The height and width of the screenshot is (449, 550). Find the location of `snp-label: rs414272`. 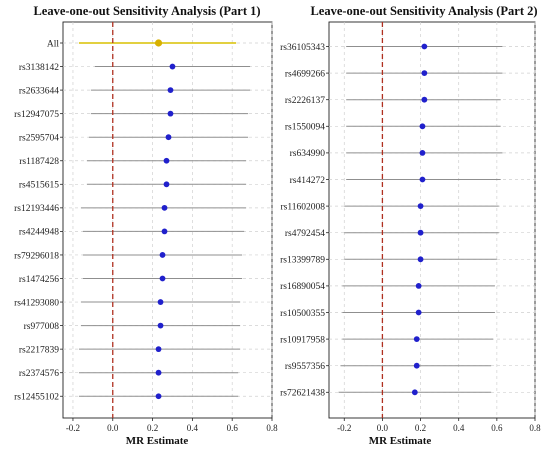

snp-label: rs414272 is located at coordinates (308, 181).